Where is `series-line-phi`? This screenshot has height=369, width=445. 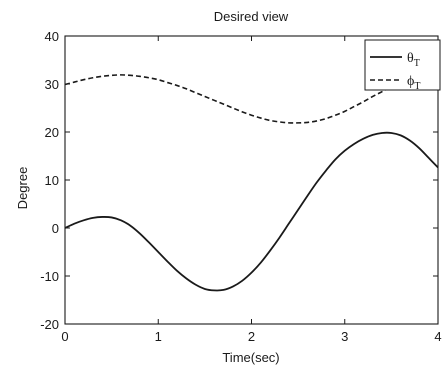 series-line-phi is located at coordinates (251, 94).